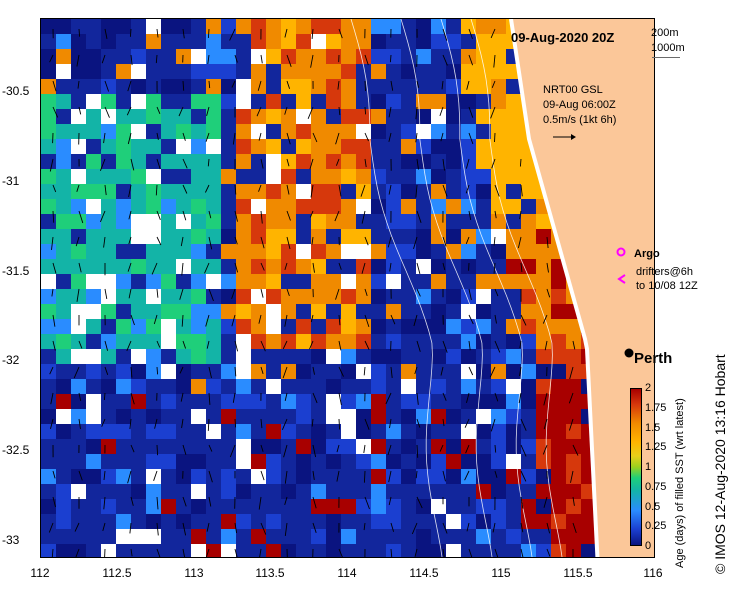 The image size is (739, 592). Describe the element at coordinates (648, 546) in the screenshot. I see `colorbar-tick: 0` at that location.